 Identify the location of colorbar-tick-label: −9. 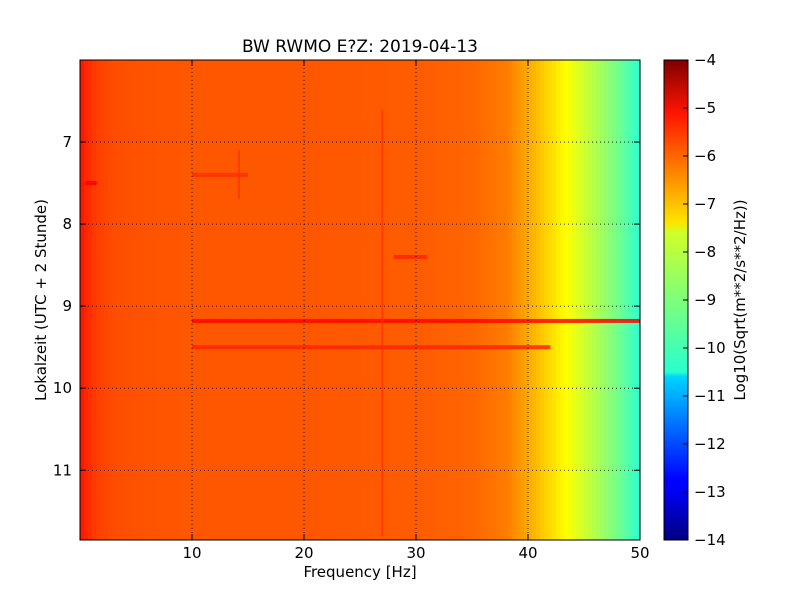
(705, 300).